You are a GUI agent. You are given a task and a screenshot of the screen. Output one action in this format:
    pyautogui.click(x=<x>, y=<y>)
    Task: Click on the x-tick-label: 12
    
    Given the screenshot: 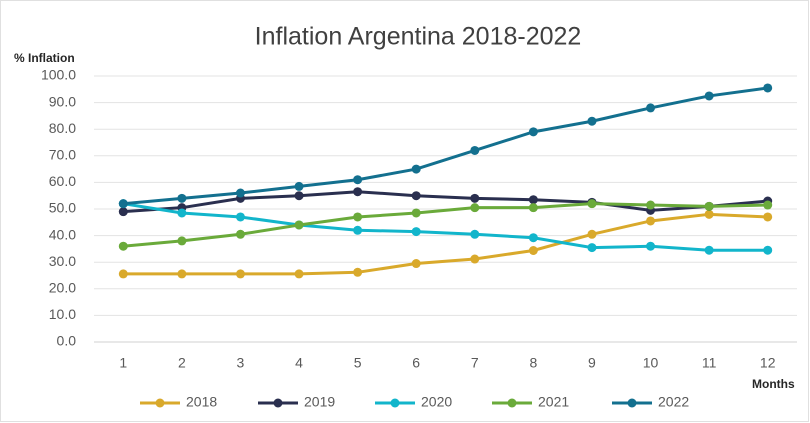 What is the action you would take?
    pyautogui.click(x=768, y=363)
    